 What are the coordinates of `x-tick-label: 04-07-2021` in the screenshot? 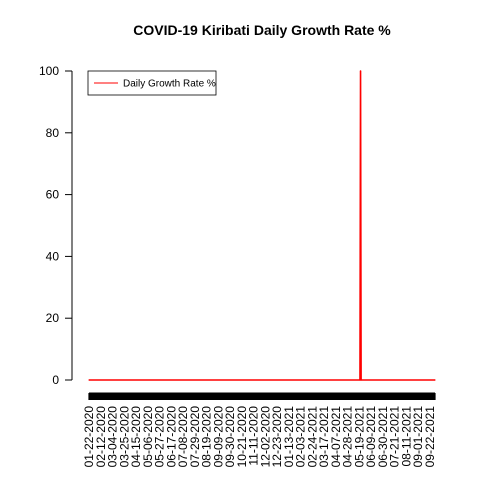 It's located at (336, 437).